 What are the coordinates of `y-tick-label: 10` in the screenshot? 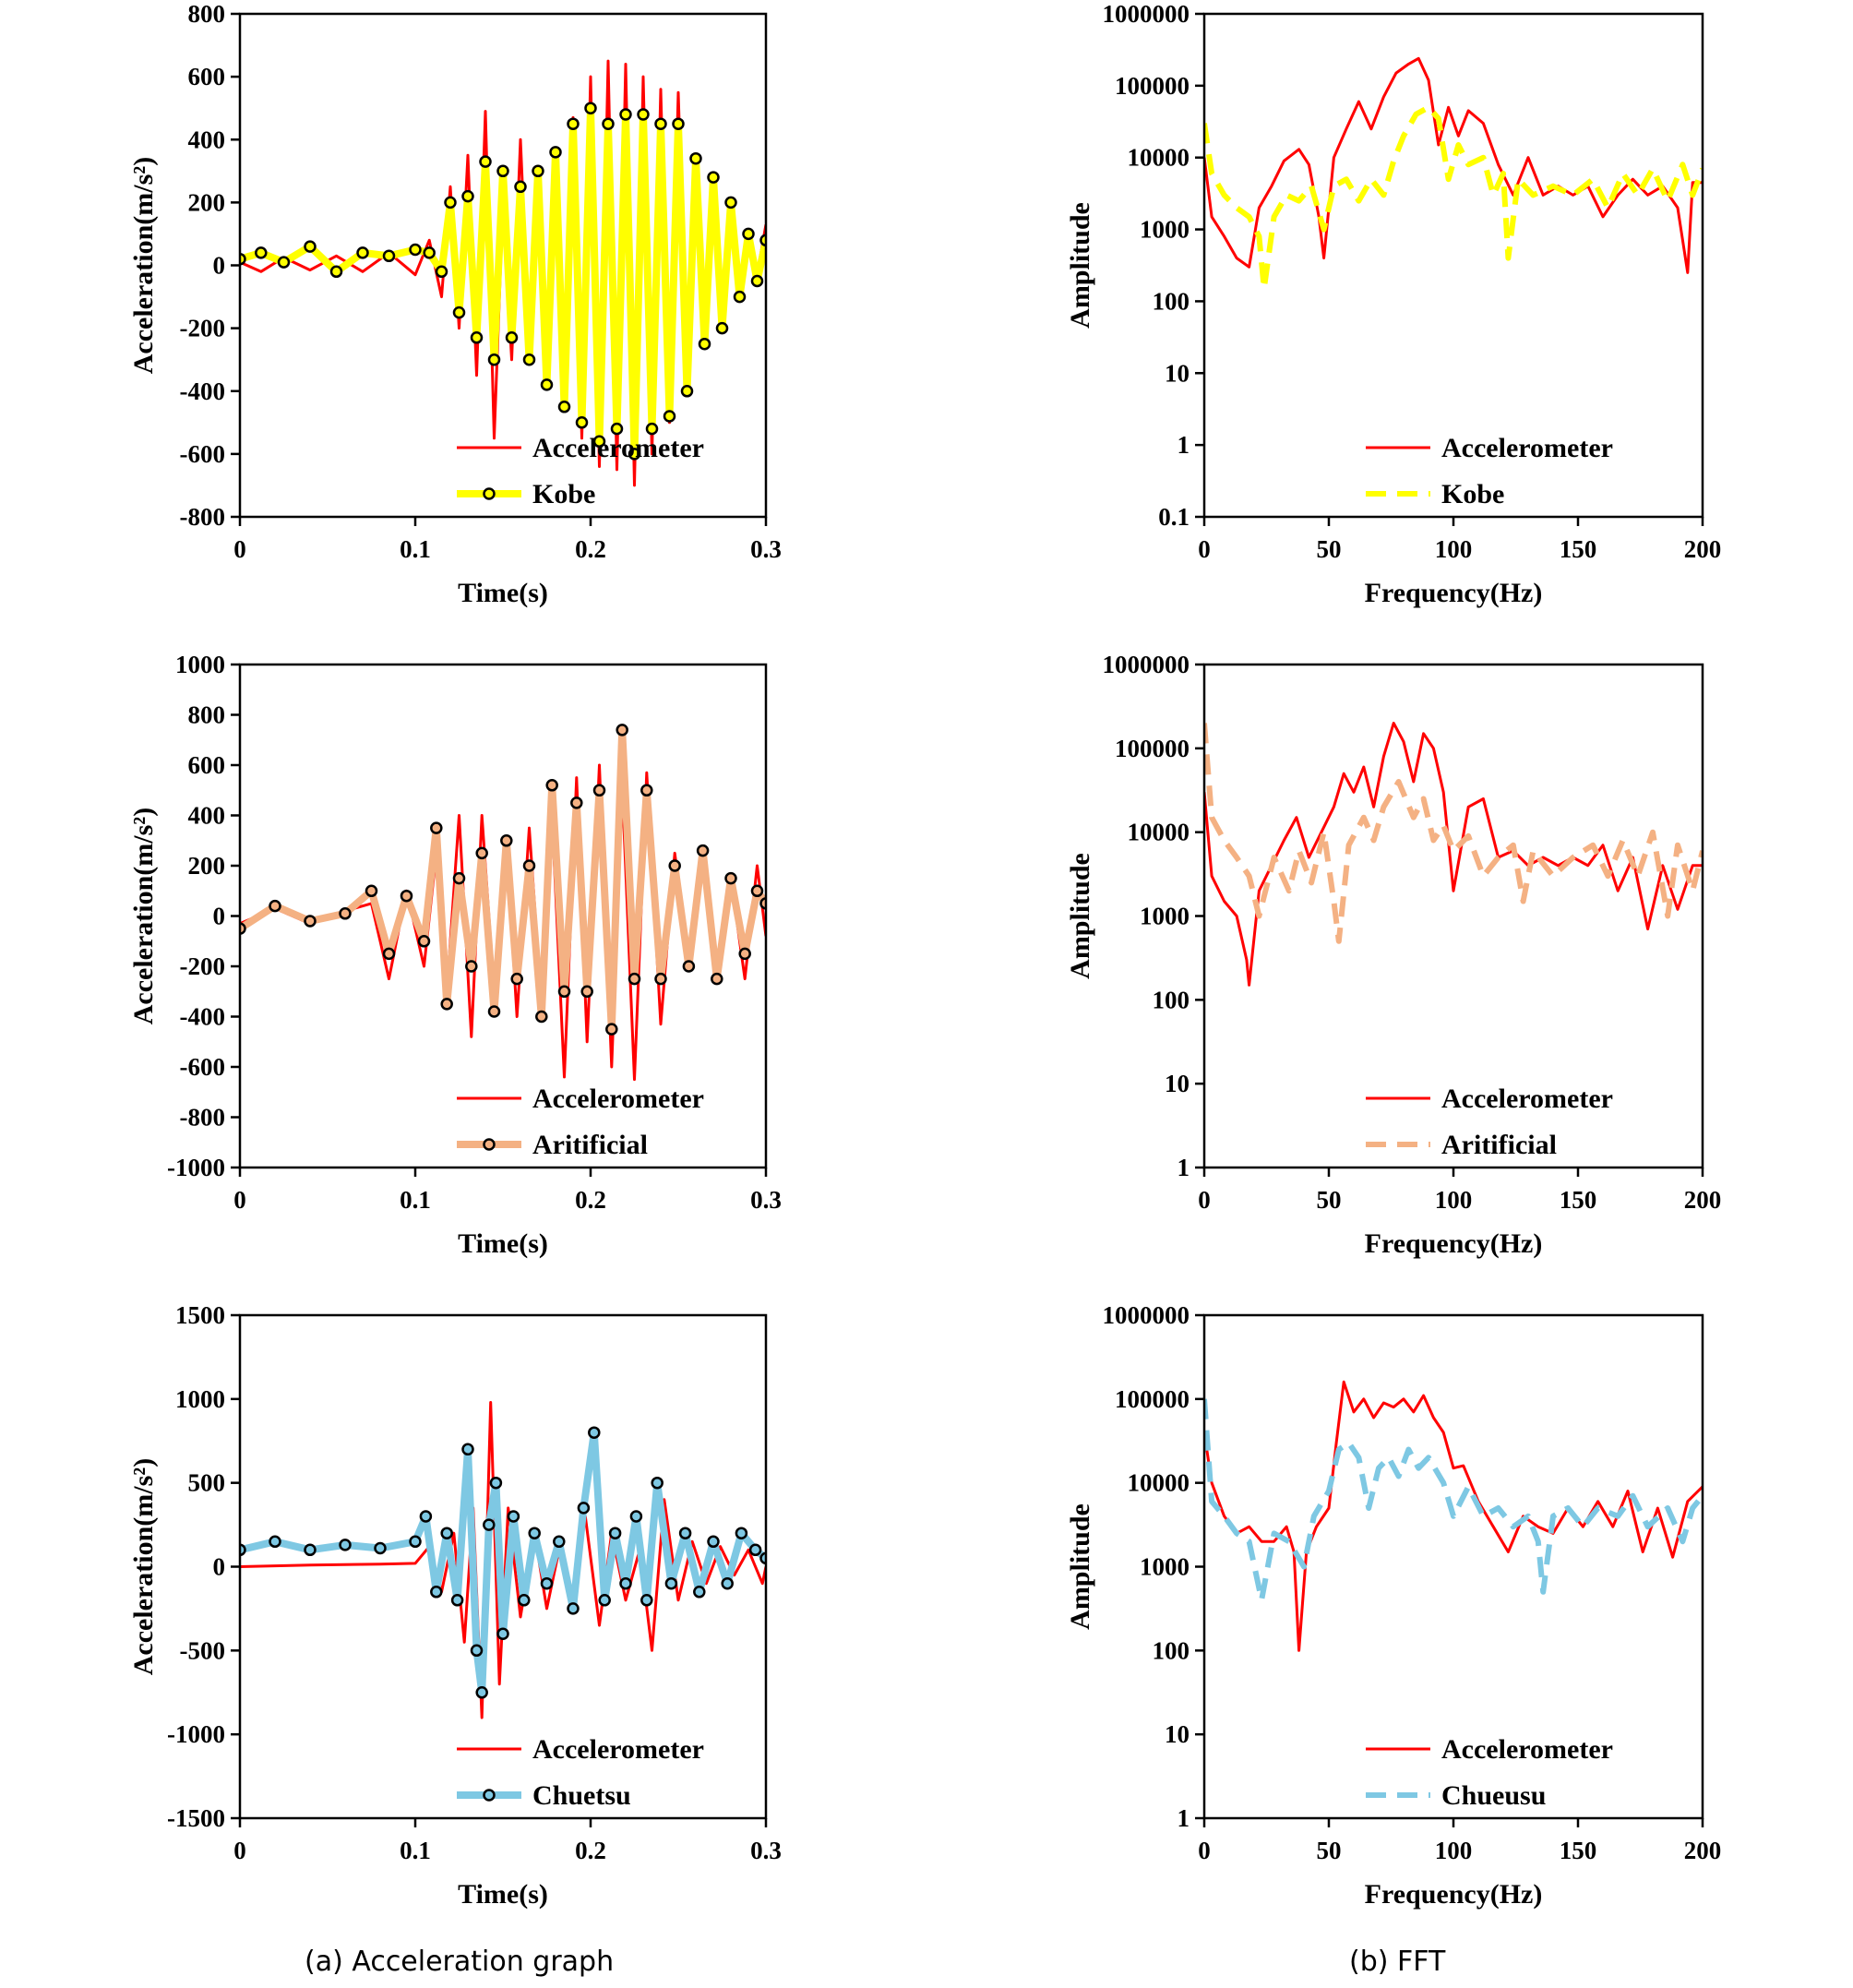 It's located at (1177, 373).